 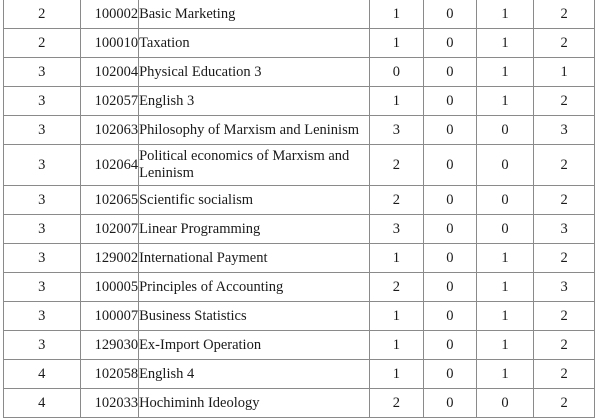 I want to click on table-row: 3 102065 Scientific socialism 2 0 0 2, so click(x=299, y=200).